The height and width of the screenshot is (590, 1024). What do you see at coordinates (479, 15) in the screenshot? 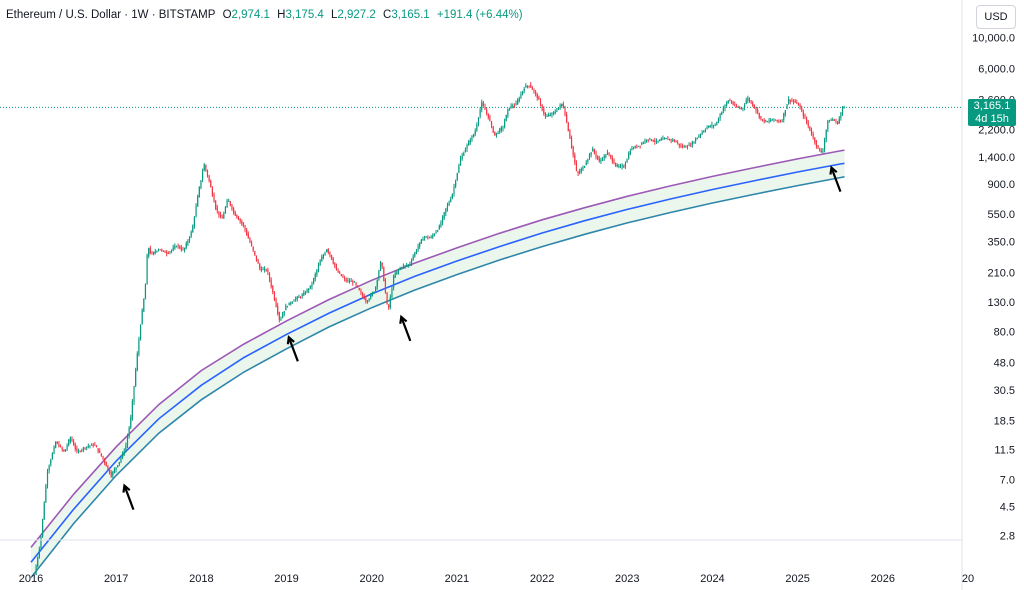
I see `change-value: +191.4 (+6.44%)` at bounding box center [479, 15].